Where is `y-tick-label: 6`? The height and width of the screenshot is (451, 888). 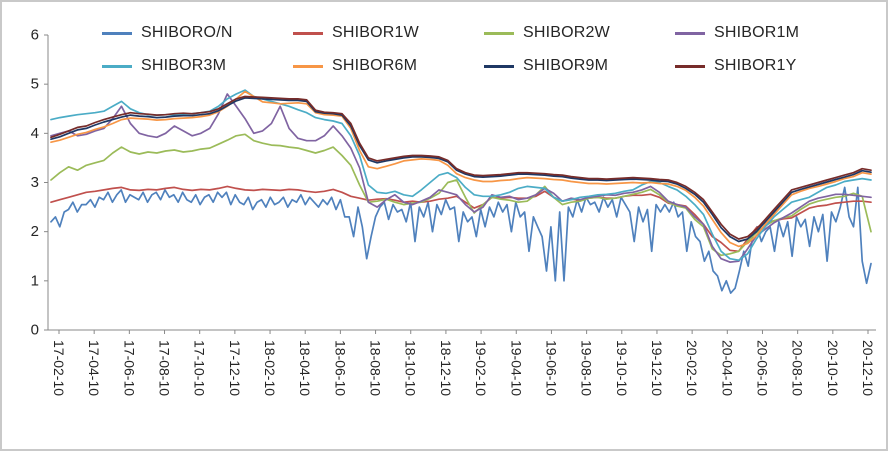
y-tick-label: 6 is located at coordinates (35, 35).